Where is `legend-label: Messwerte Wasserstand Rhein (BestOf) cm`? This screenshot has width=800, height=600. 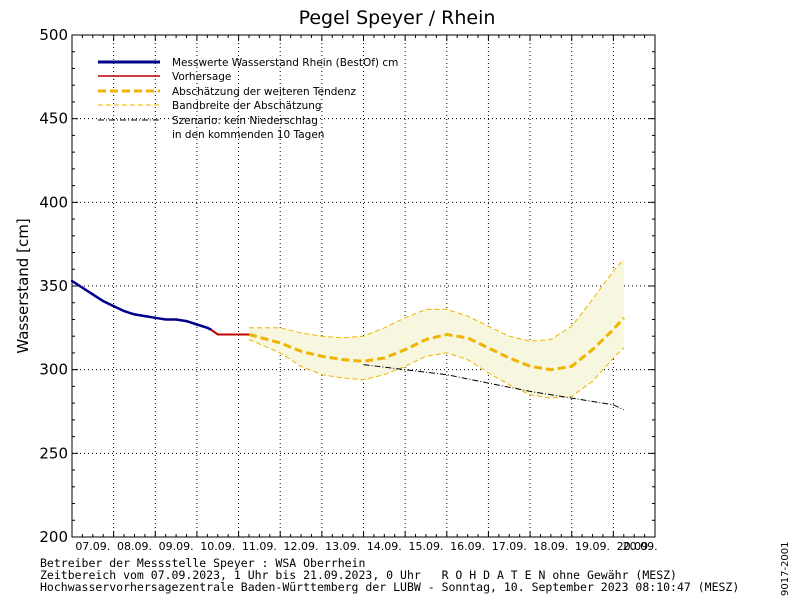
legend-label: Messwerte Wasserstand Rhein (BestOf) cm is located at coordinates (285, 63).